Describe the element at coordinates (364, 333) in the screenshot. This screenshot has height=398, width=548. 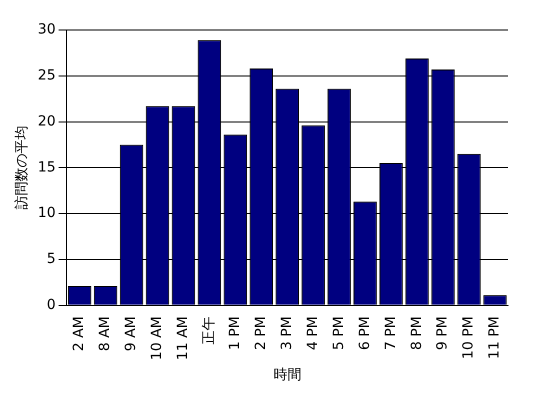
I see `x-tick-label: 6 PM` at that location.